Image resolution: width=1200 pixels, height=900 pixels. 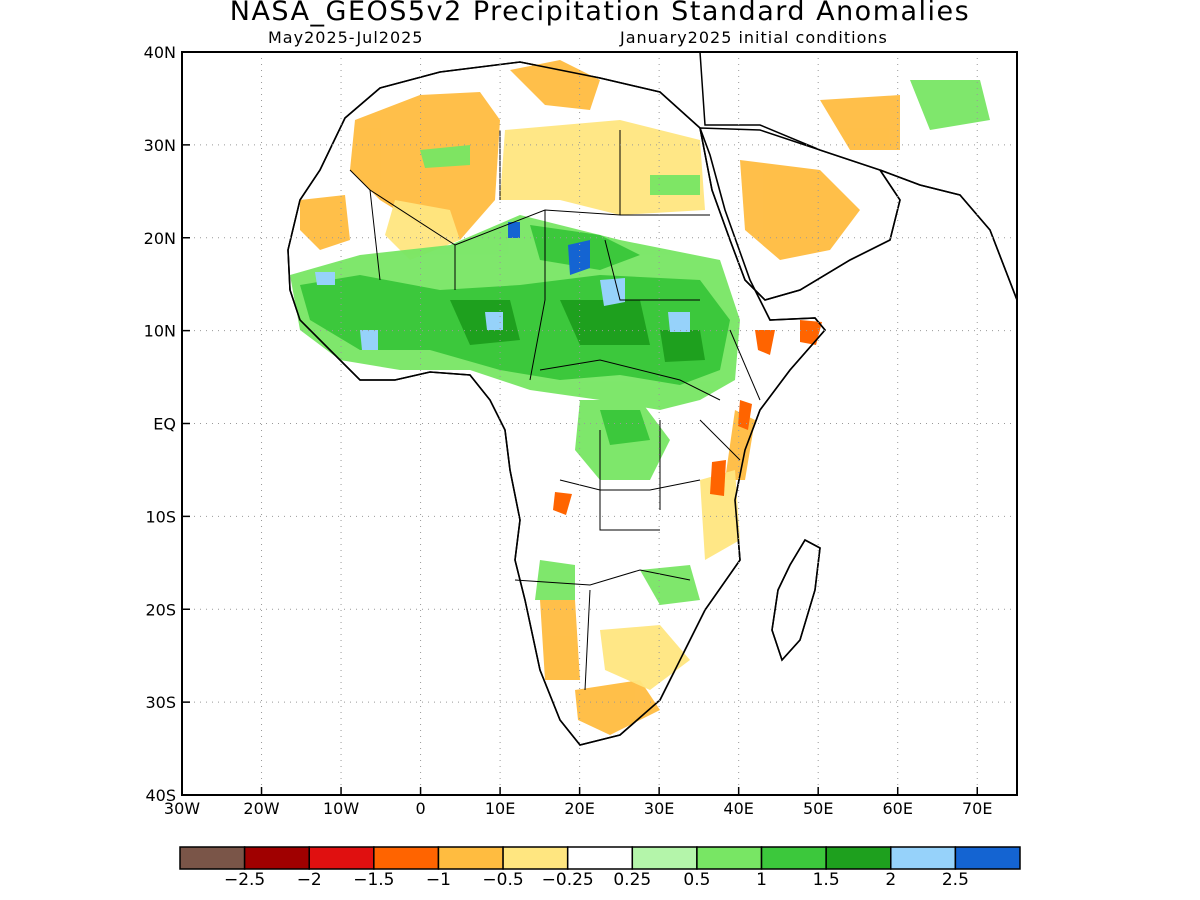 I want to click on map-subtitle-period: May2025-Jul2025, so click(x=346, y=37).